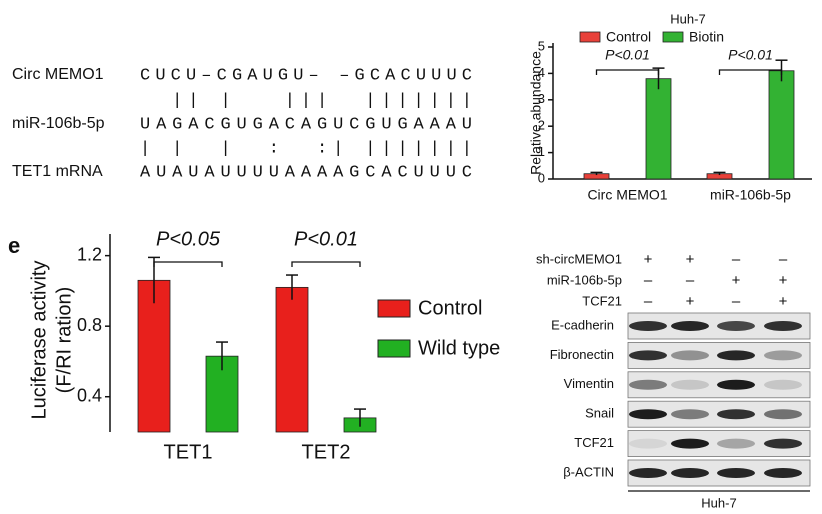 The image size is (822, 514). Describe the element at coordinates (687, 18) in the screenshot. I see `chart-title: Huh-7` at that location.